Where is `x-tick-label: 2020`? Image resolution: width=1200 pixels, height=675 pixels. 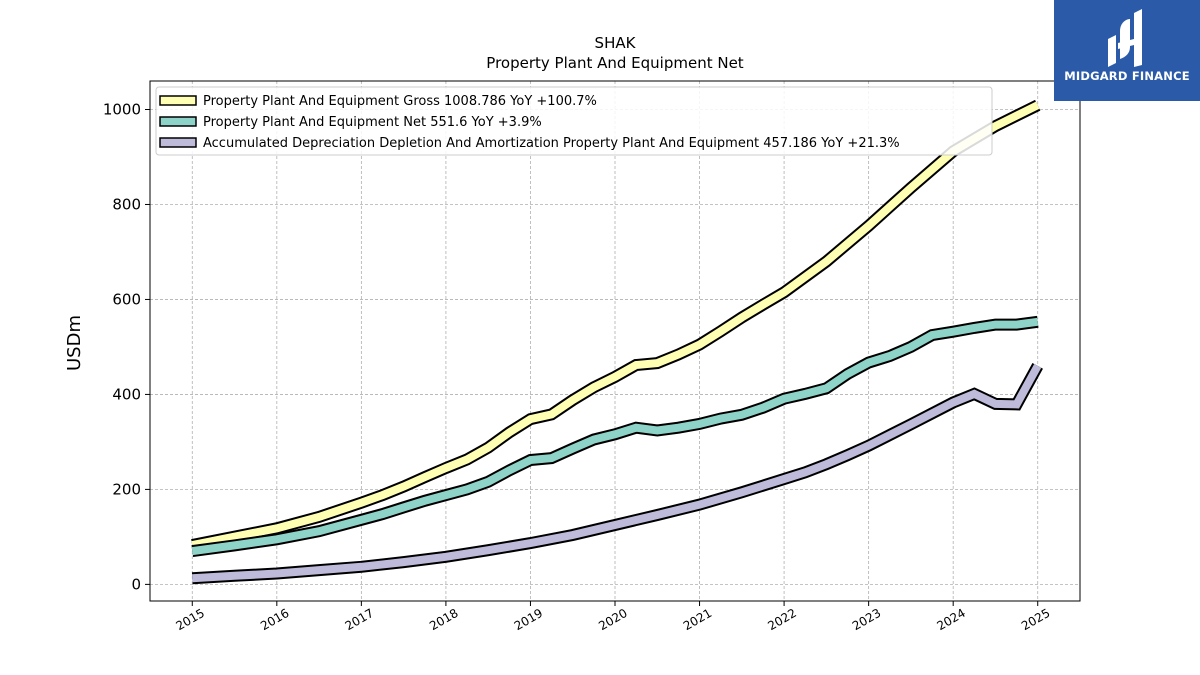 x-tick-label: 2020 is located at coordinates (612, 619).